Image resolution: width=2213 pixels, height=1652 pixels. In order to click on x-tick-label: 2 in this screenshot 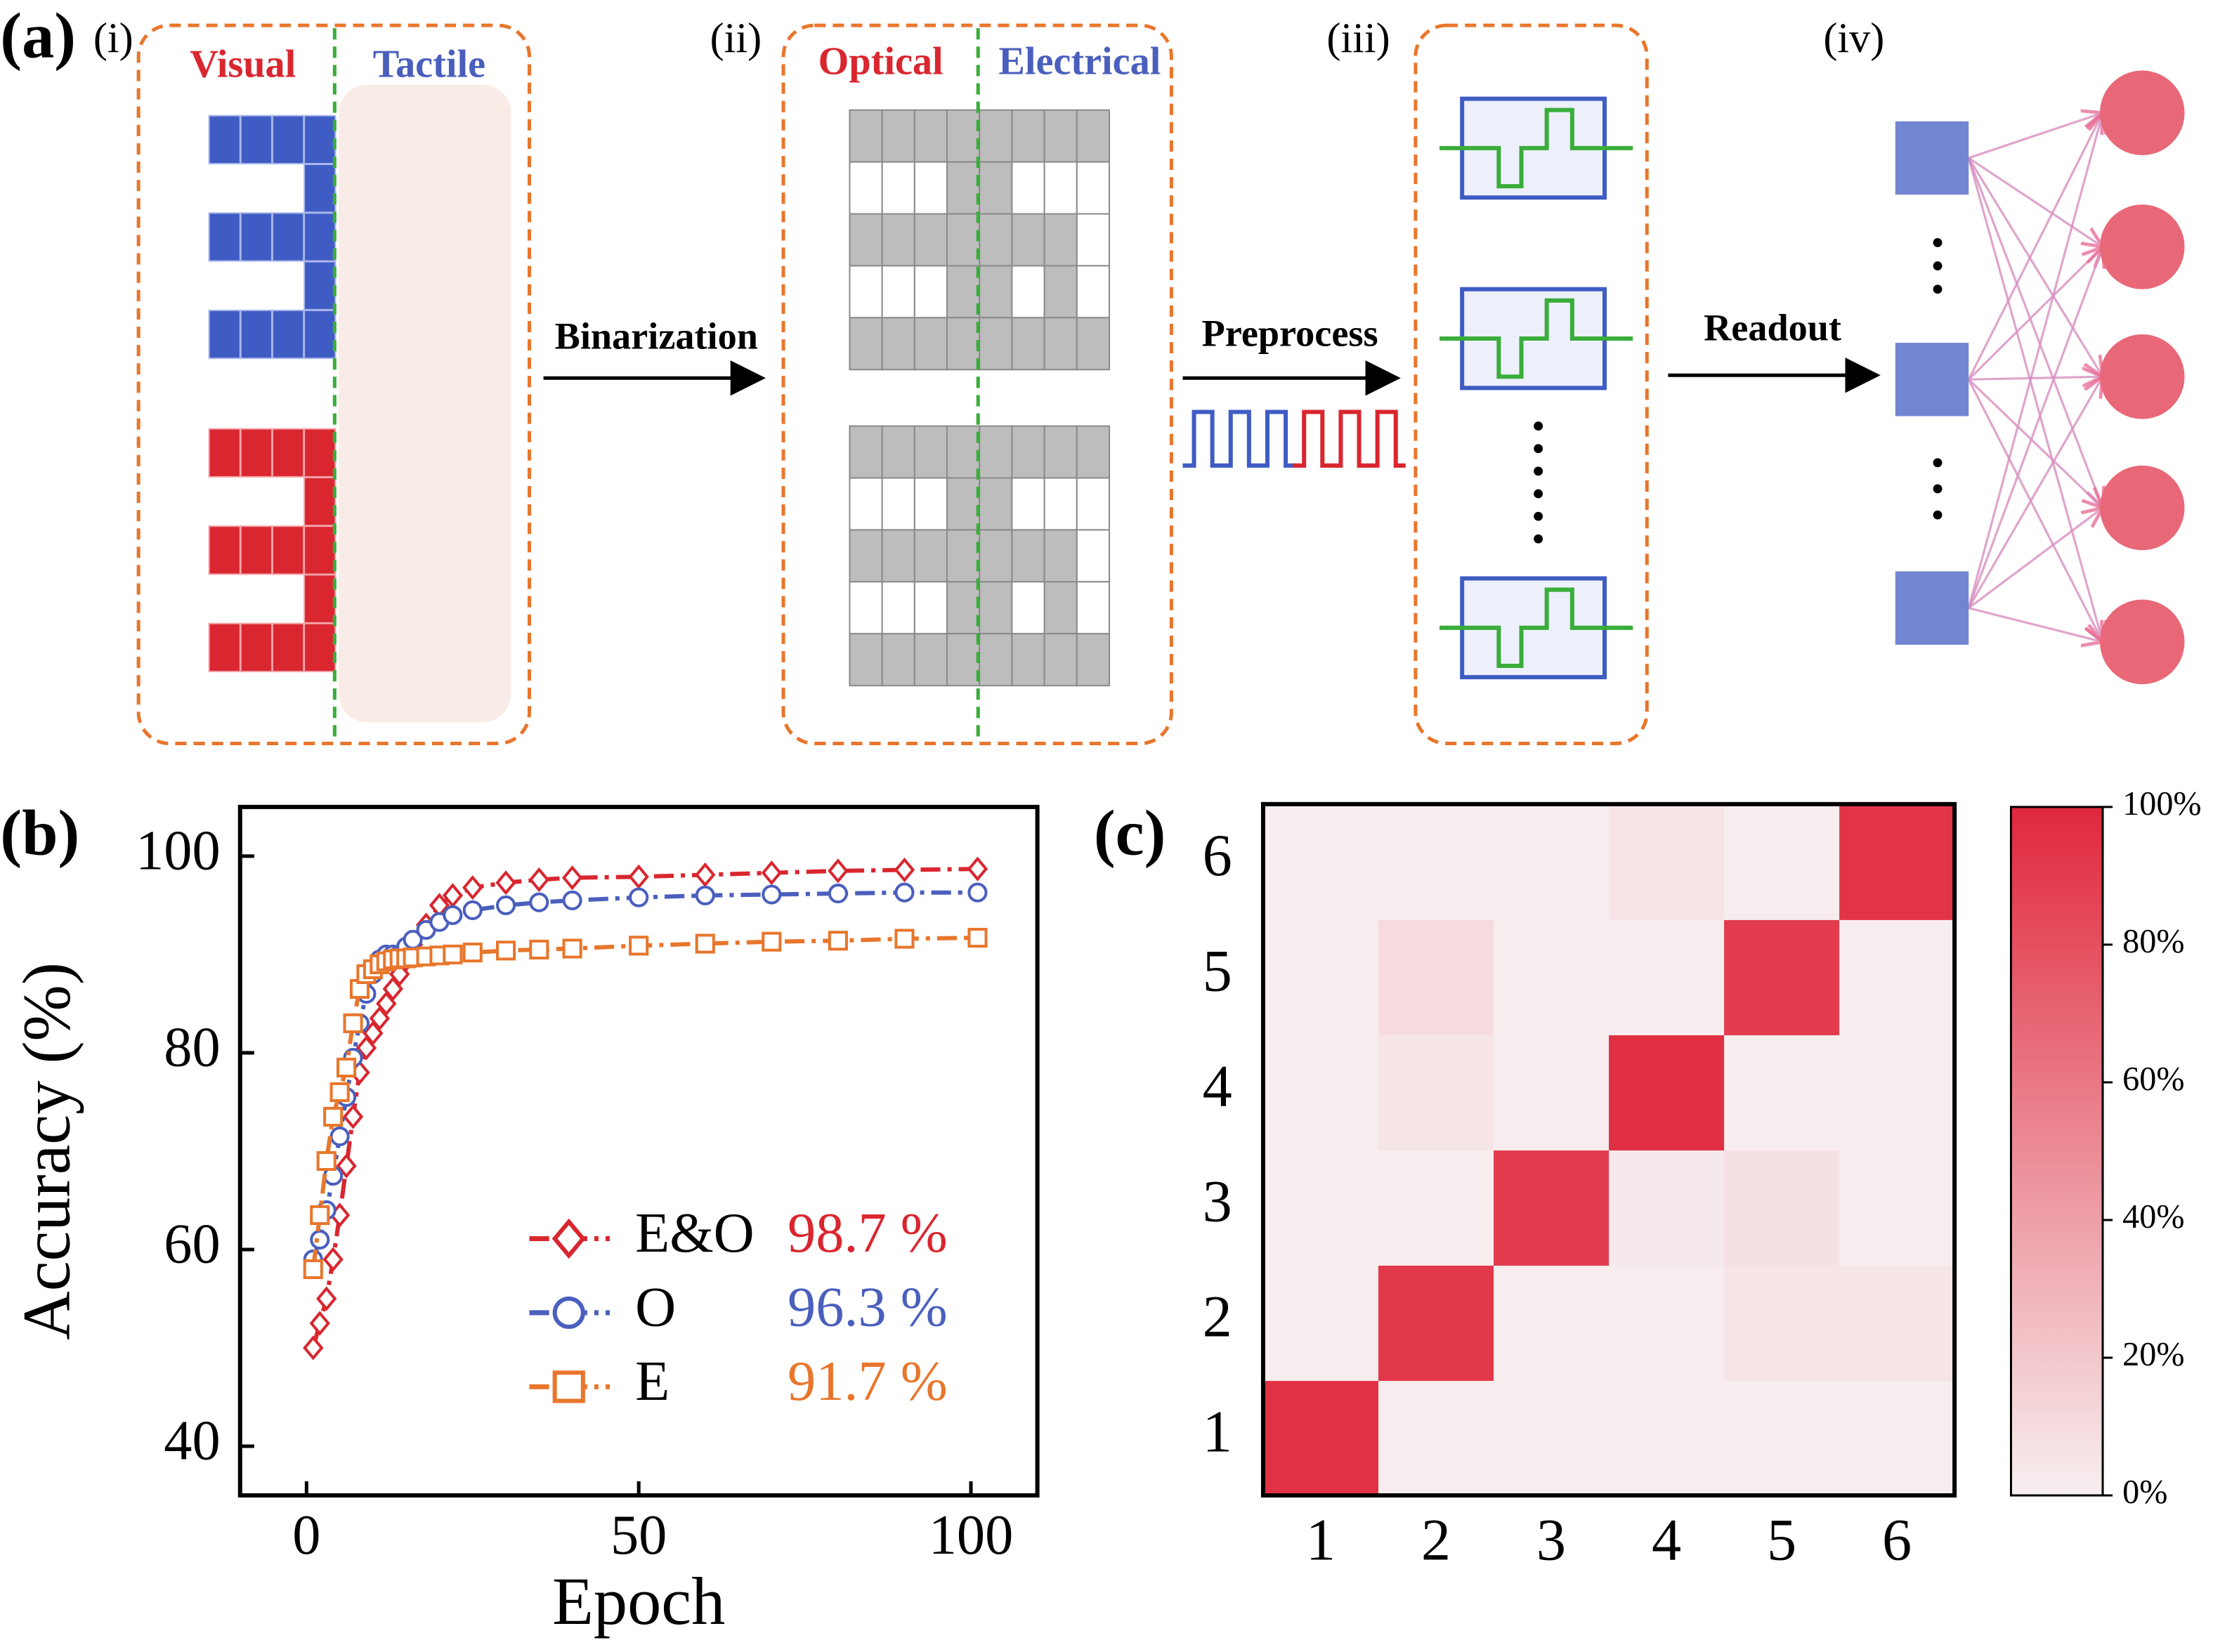, I will do `click(1436, 1540)`.